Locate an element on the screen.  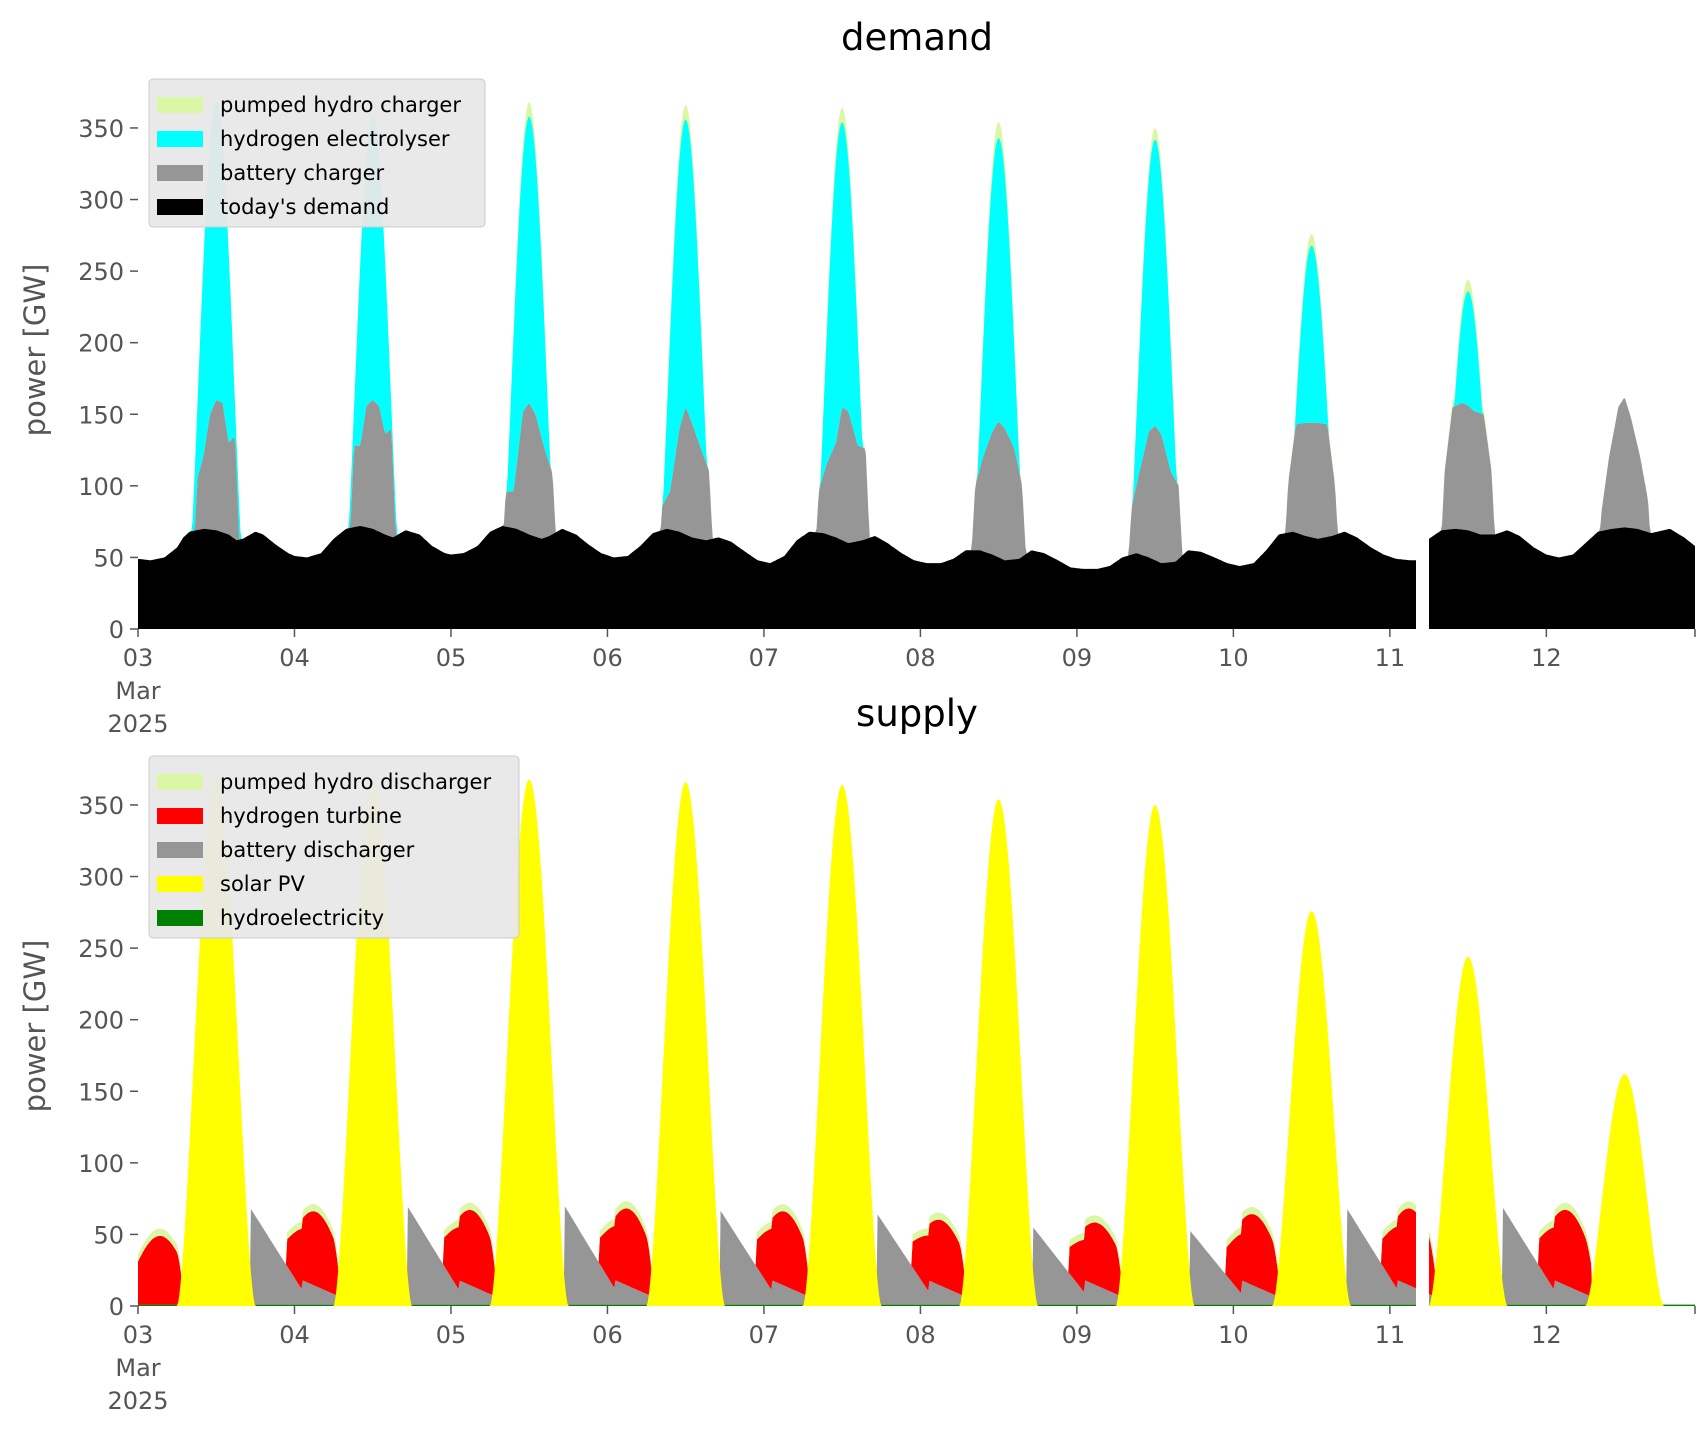
legend-label: today's demand is located at coordinates (304, 207).